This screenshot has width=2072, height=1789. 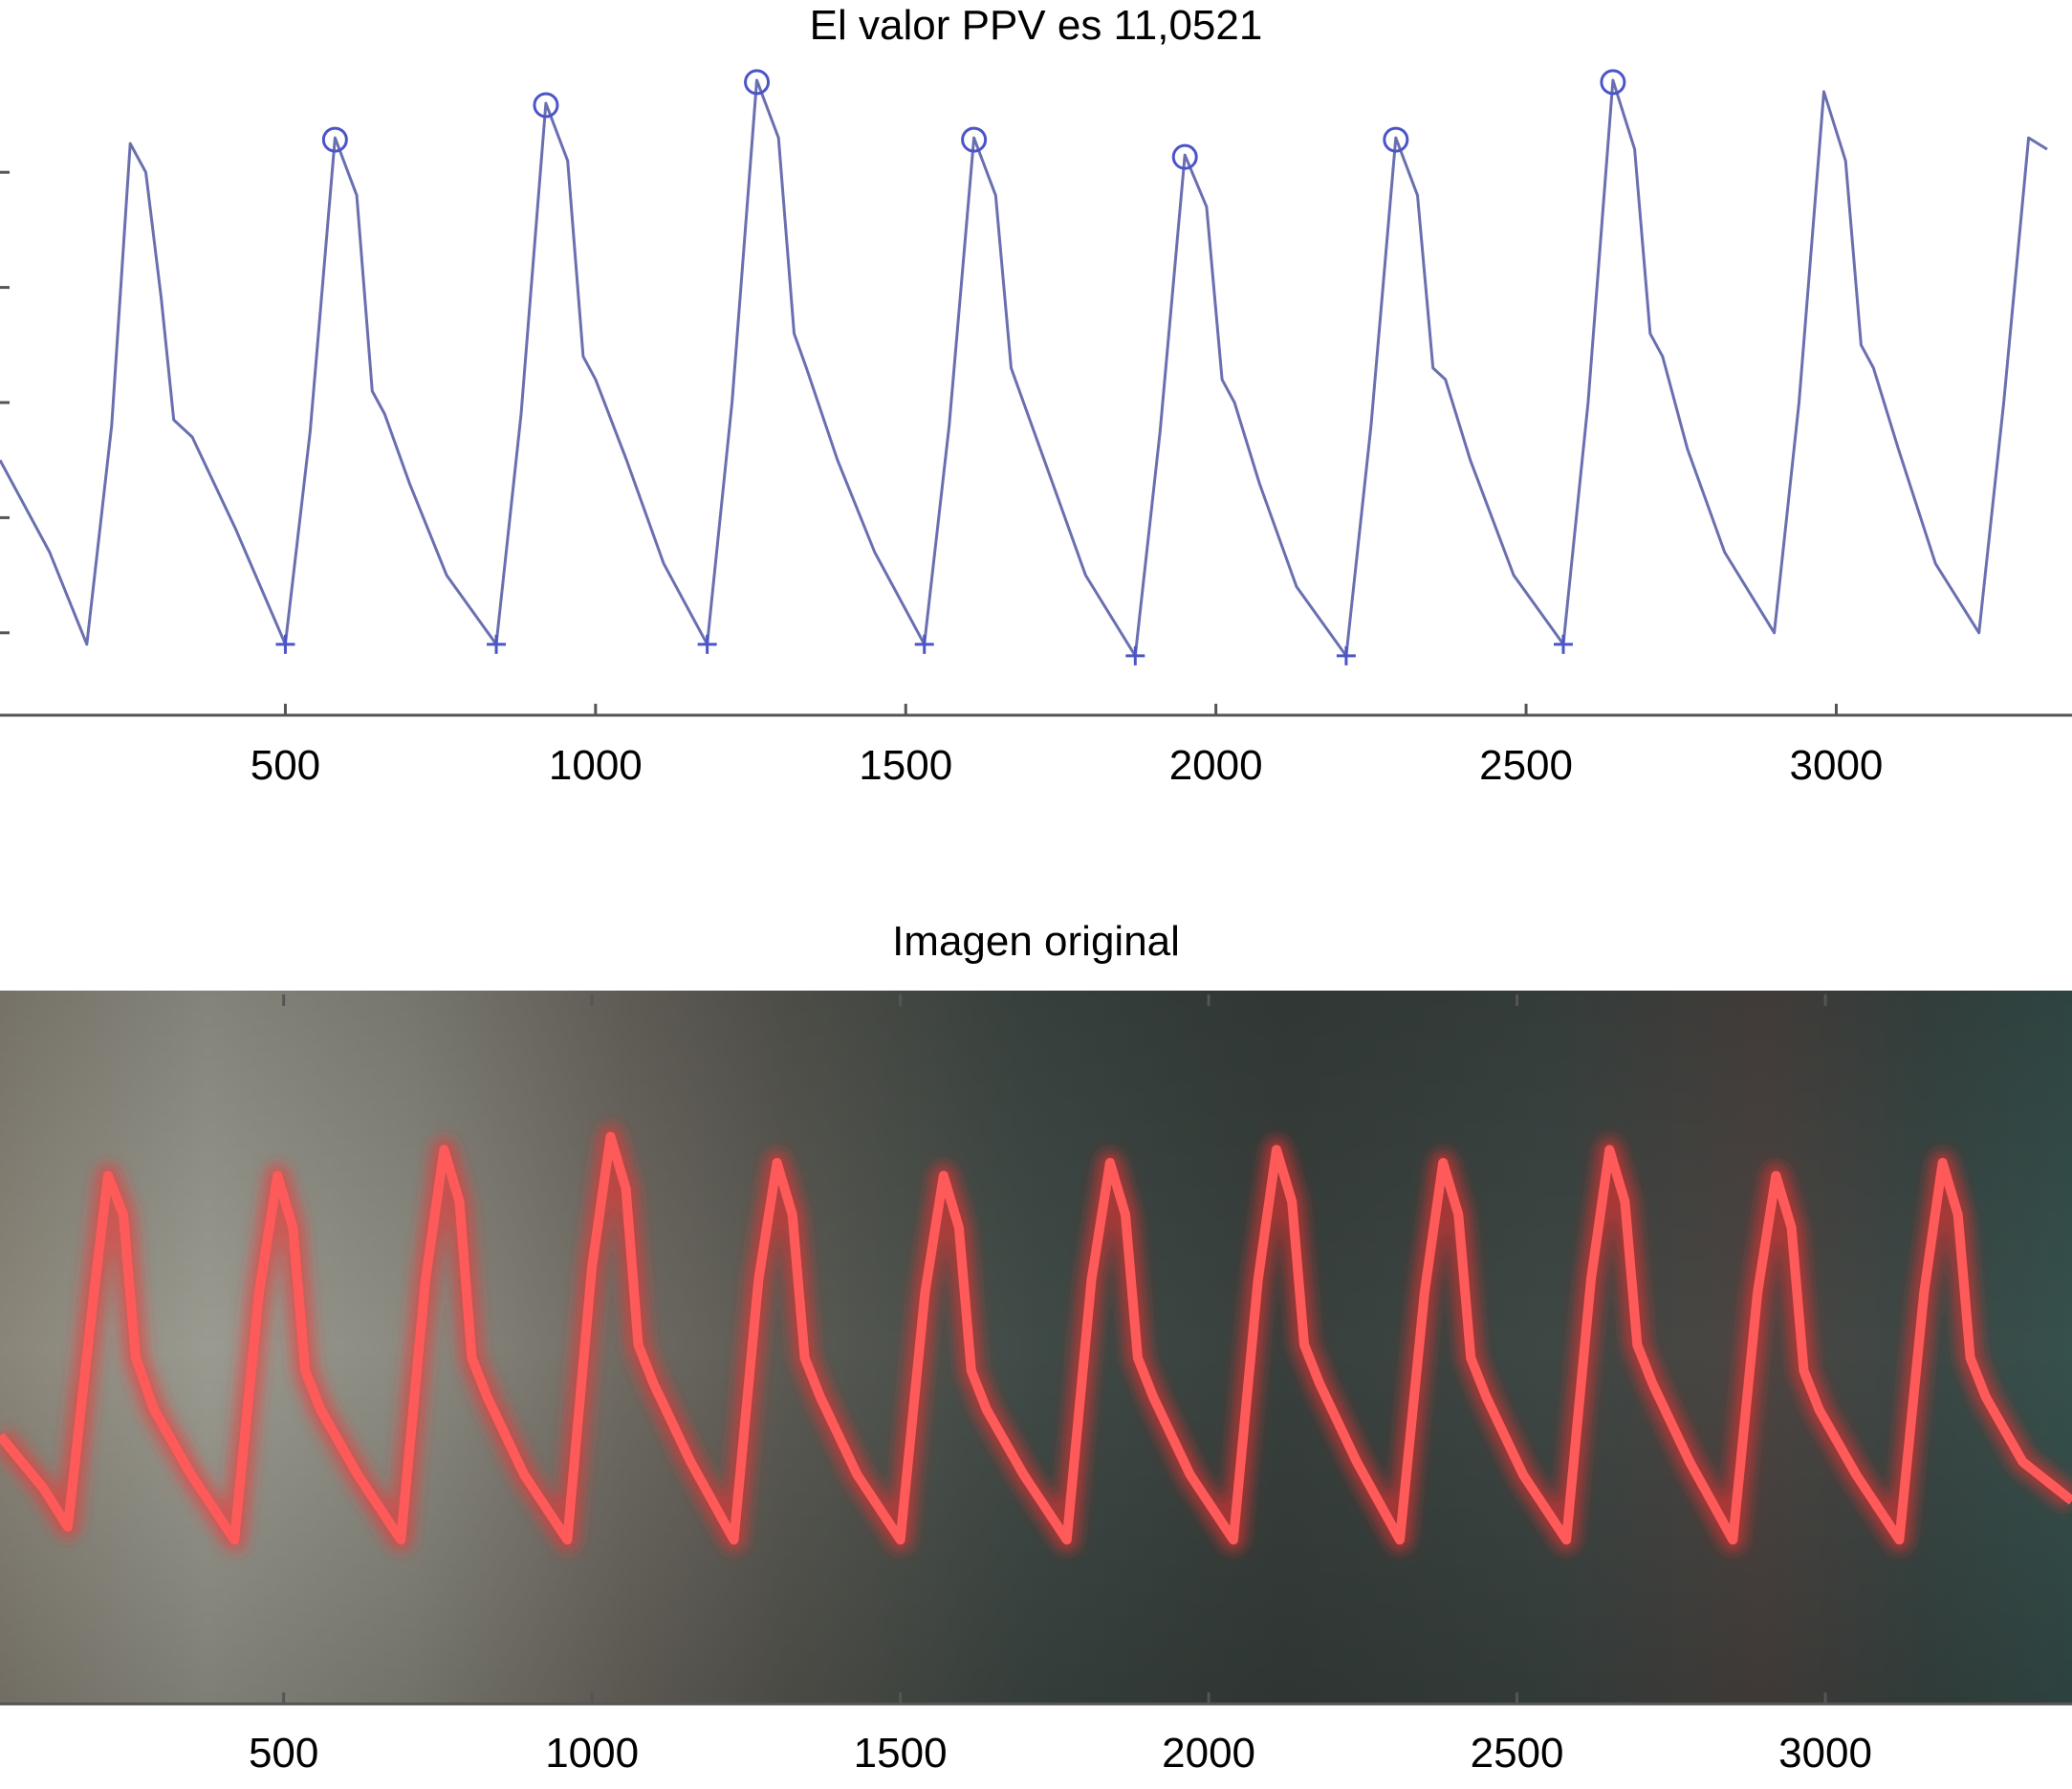 What do you see at coordinates (1036, 25) in the screenshot?
I see `top-chart-title: El valor PPV es 11,0521` at bounding box center [1036, 25].